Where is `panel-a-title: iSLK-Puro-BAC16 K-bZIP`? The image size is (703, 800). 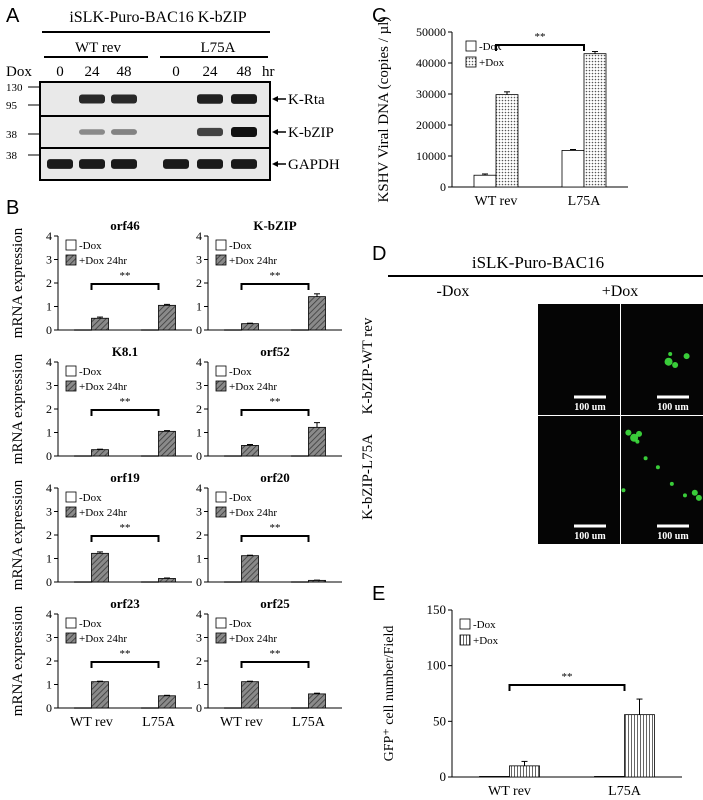
panel-a-title: iSLK-Puro-BAC16 K-bZIP is located at coordinates (157, 17).